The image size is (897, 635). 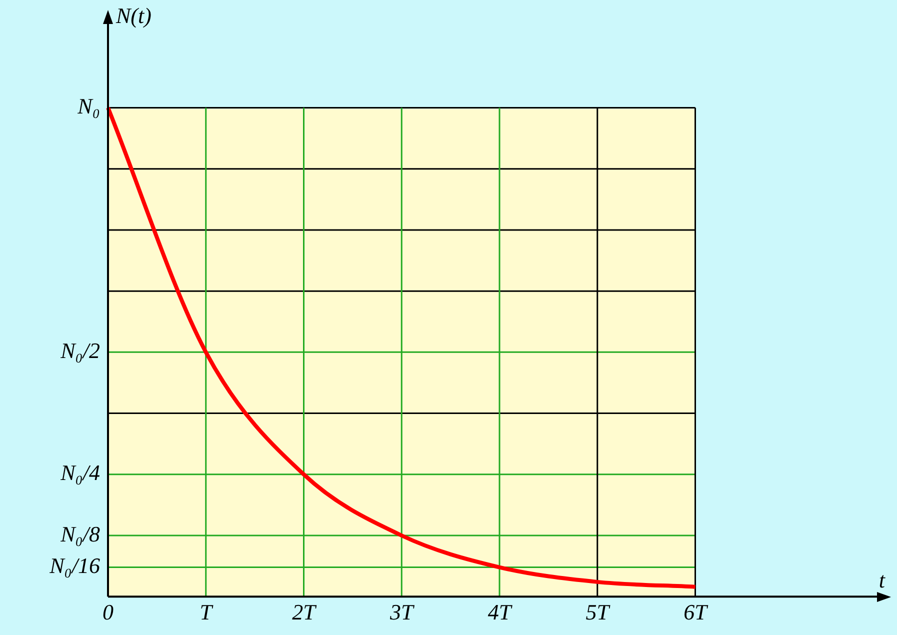 I want to click on text: t, so click(x=882, y=579).